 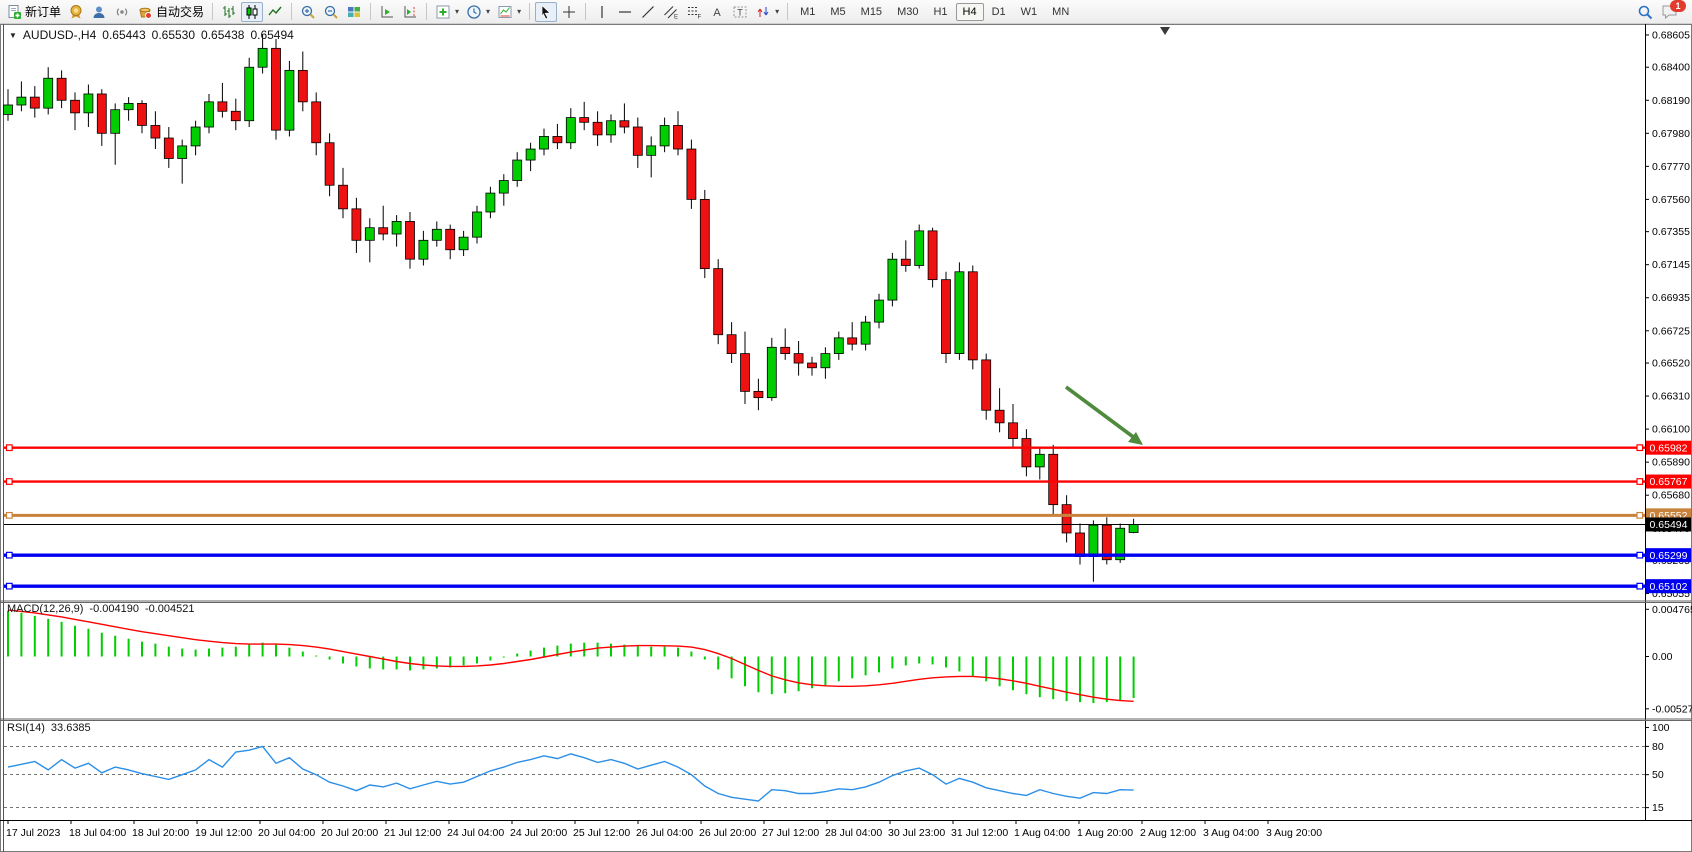 I want to click on chat-button: 1, so click(x=1673, y=10).